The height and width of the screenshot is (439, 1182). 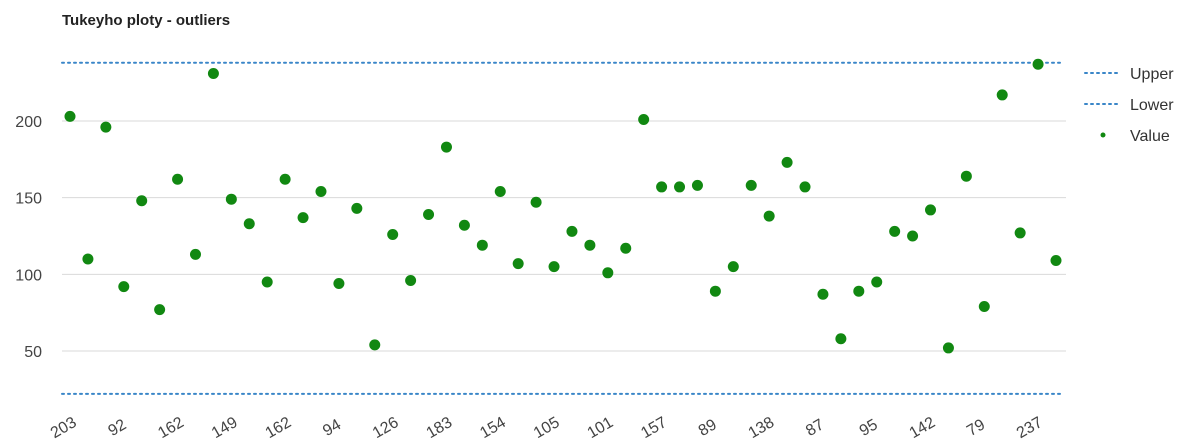 I want to click on x-tick-label: 203, so click(x=64, y=426).